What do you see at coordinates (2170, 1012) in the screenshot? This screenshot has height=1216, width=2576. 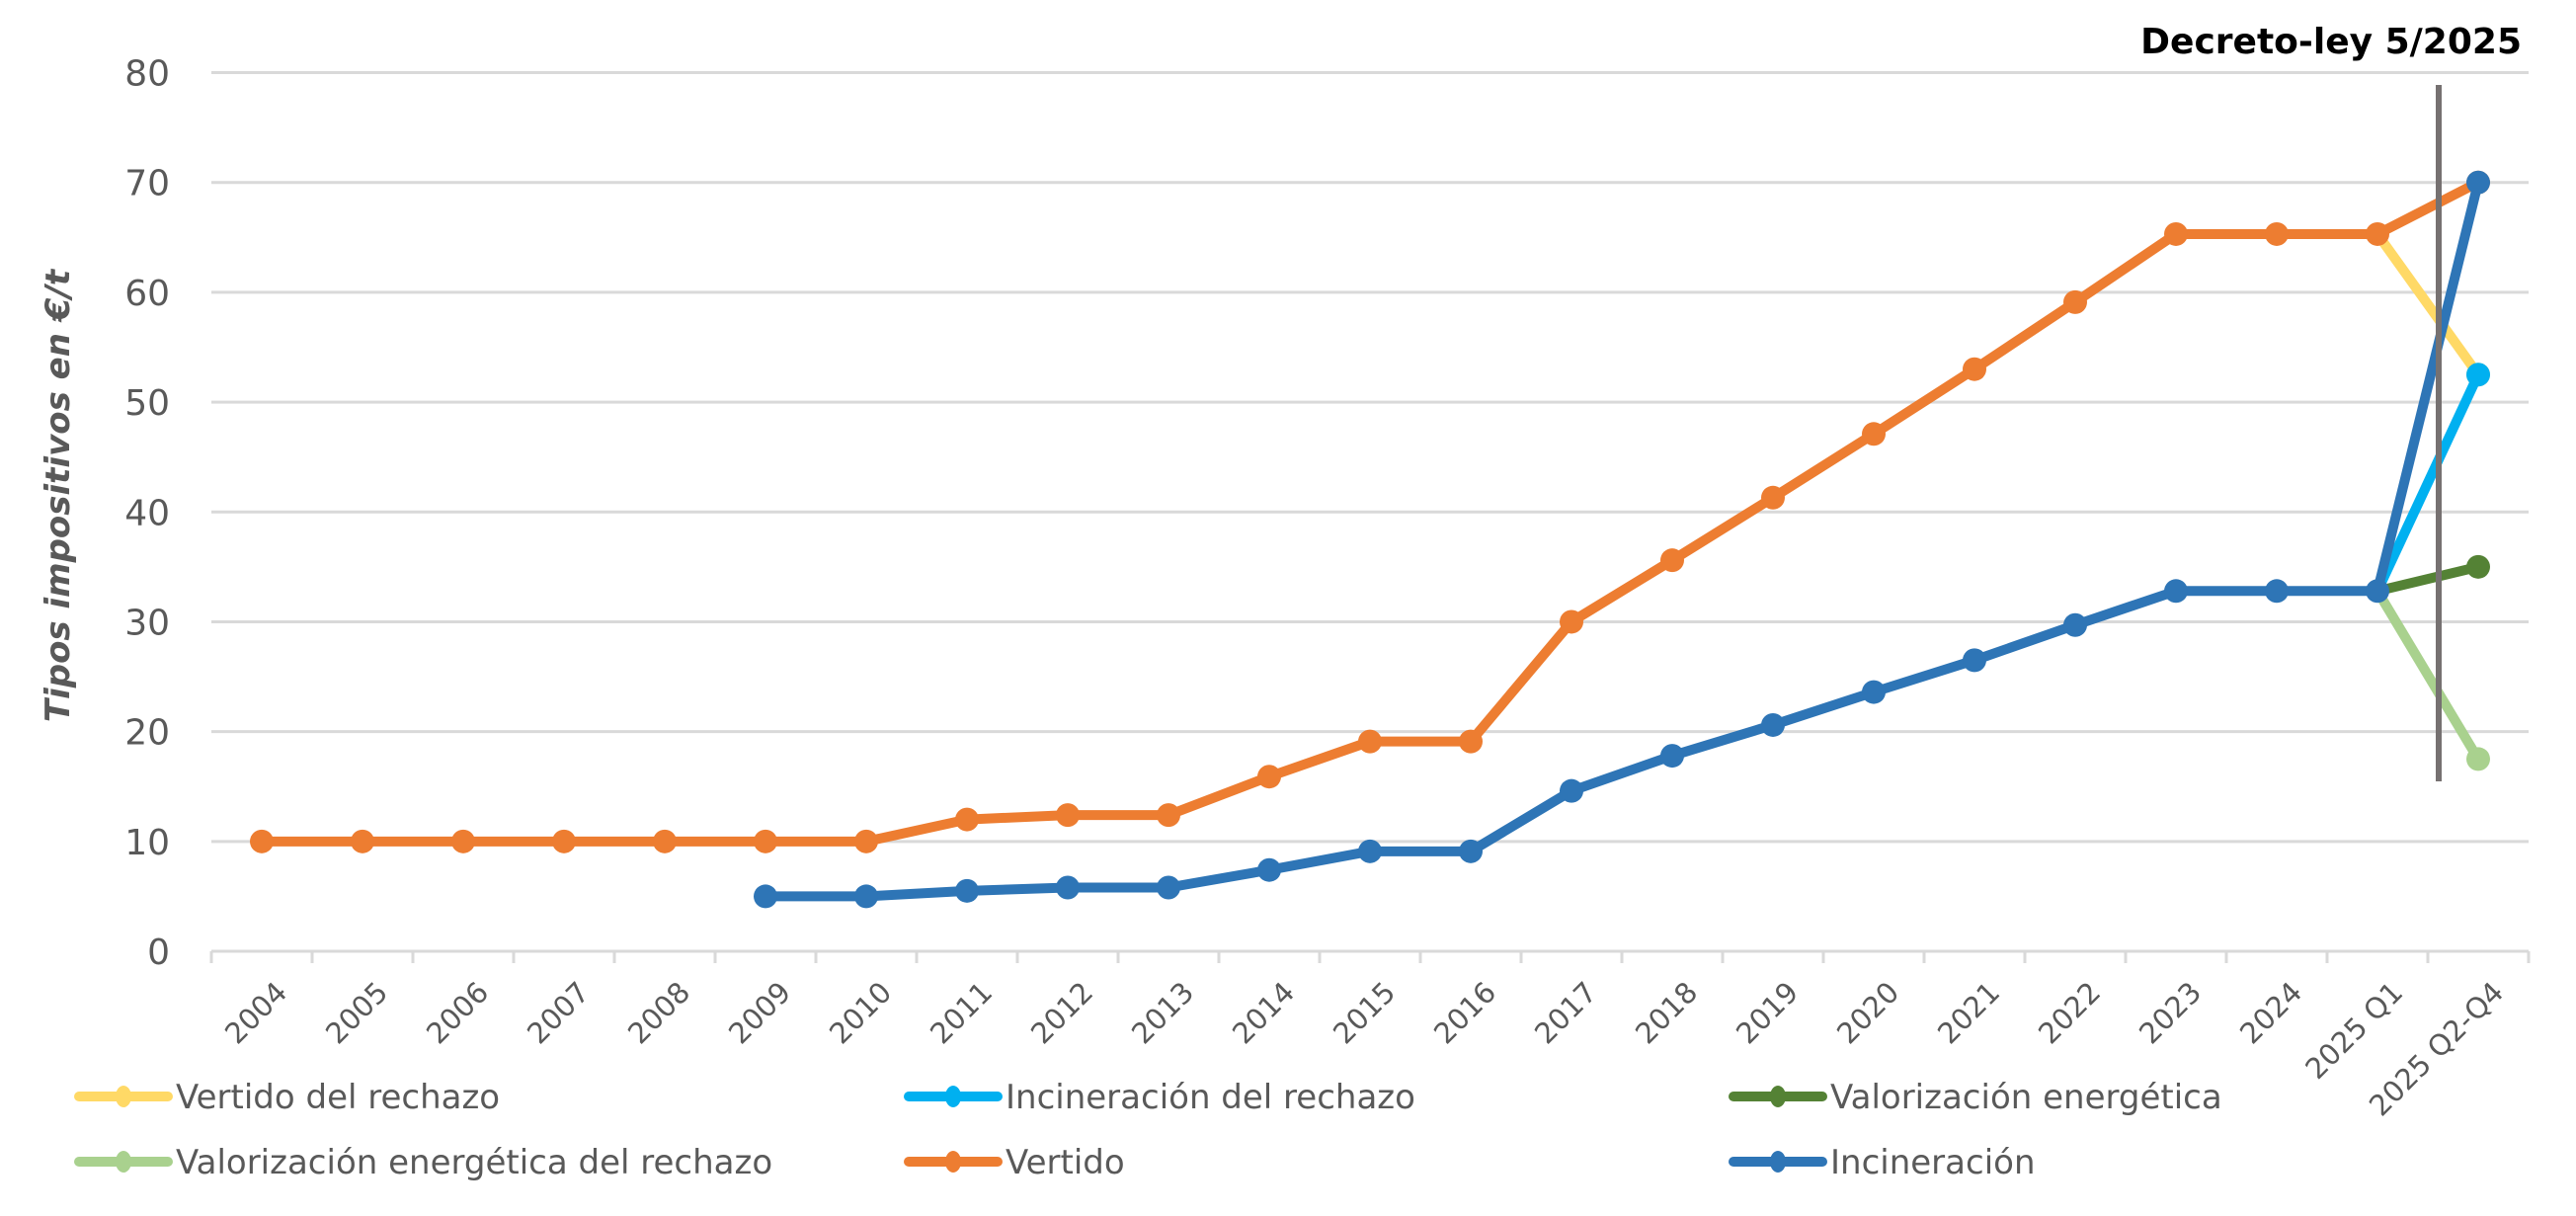 I see `x-tick-label: 2023` at bounding box center [2170, 1012].